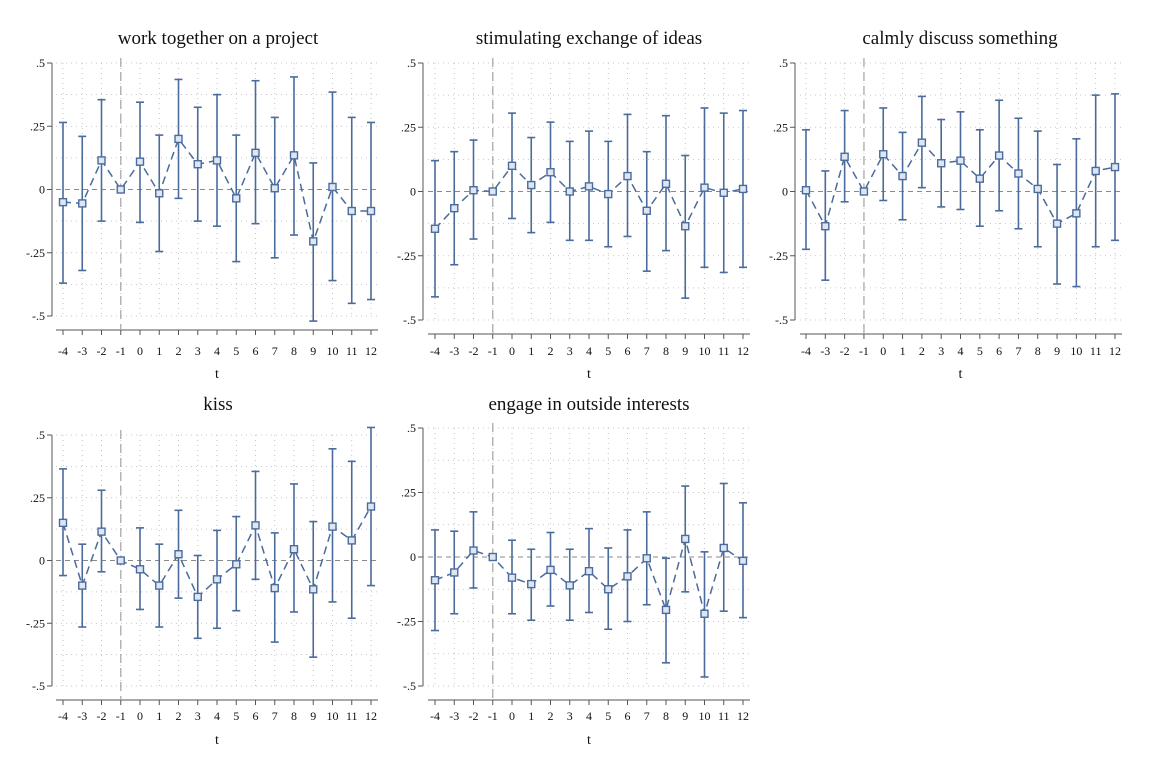  What do you see at coordinates (588, 404) in the screenshot?
I see `panel-title: engage in outside interests` at bounding box center [588, 404].